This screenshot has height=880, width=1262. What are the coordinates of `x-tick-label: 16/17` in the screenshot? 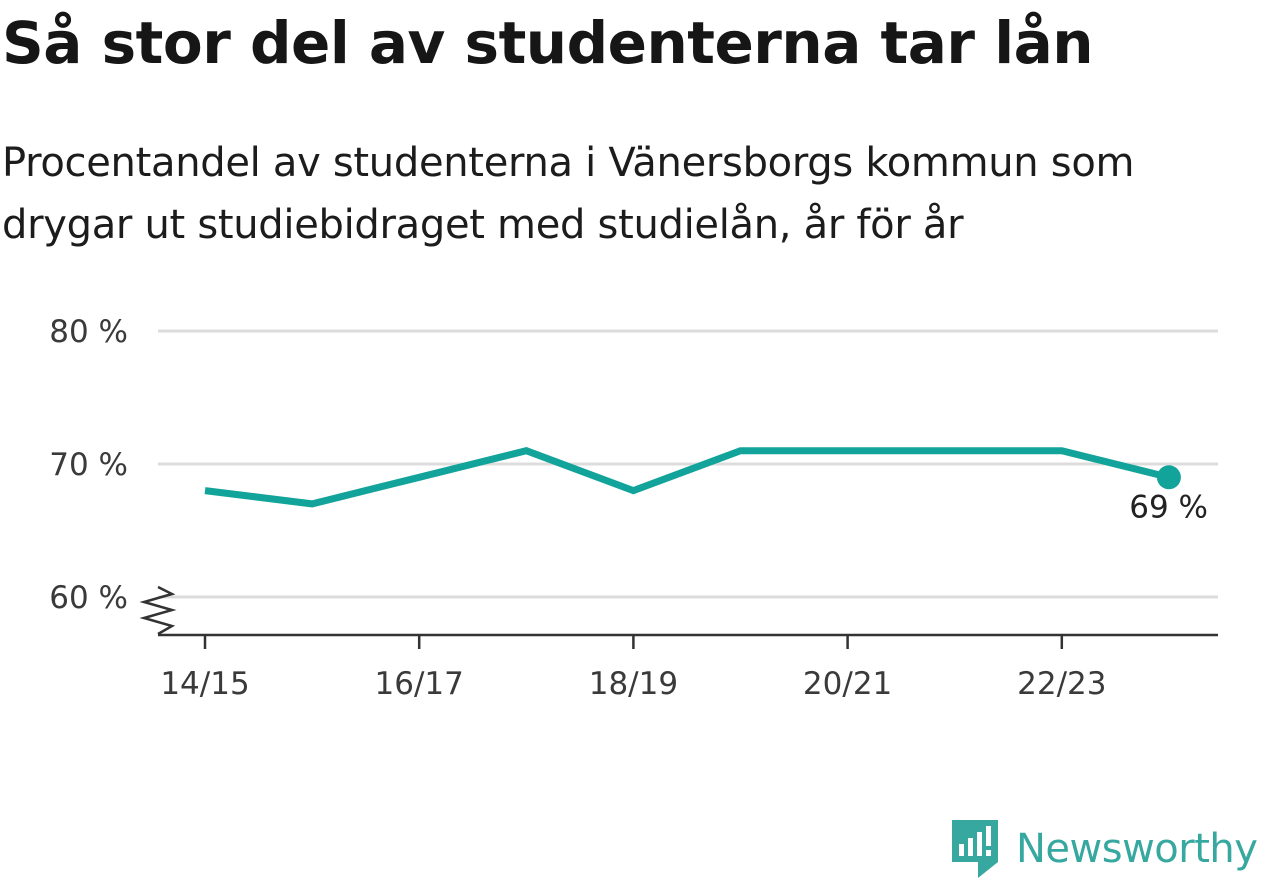 It's located at (419, 684).